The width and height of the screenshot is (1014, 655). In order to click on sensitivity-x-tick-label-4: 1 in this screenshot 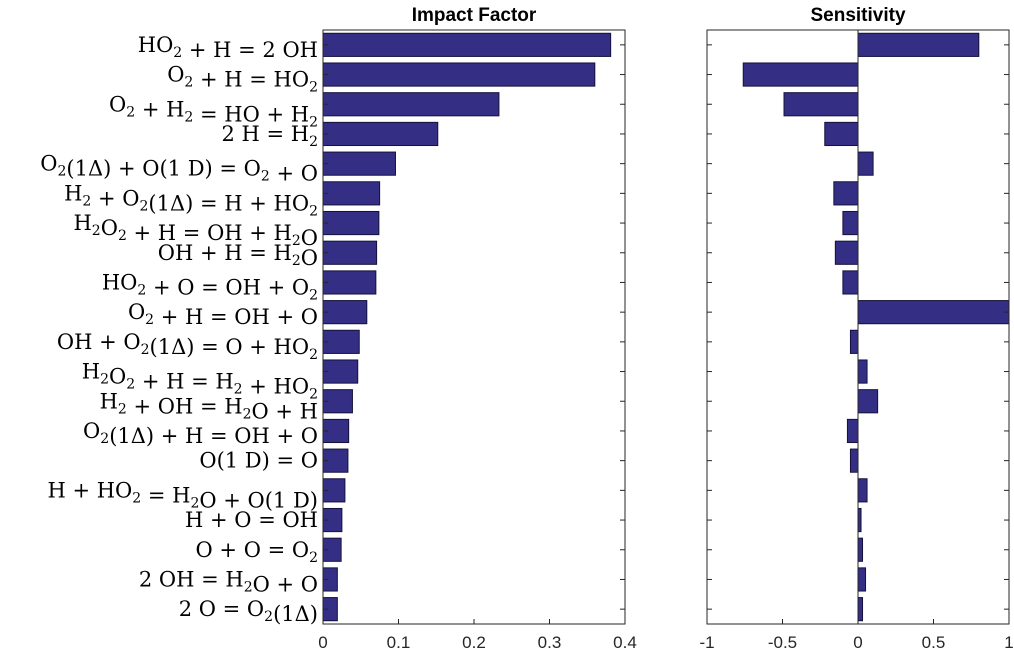, I will do `click(1008, 642)`.